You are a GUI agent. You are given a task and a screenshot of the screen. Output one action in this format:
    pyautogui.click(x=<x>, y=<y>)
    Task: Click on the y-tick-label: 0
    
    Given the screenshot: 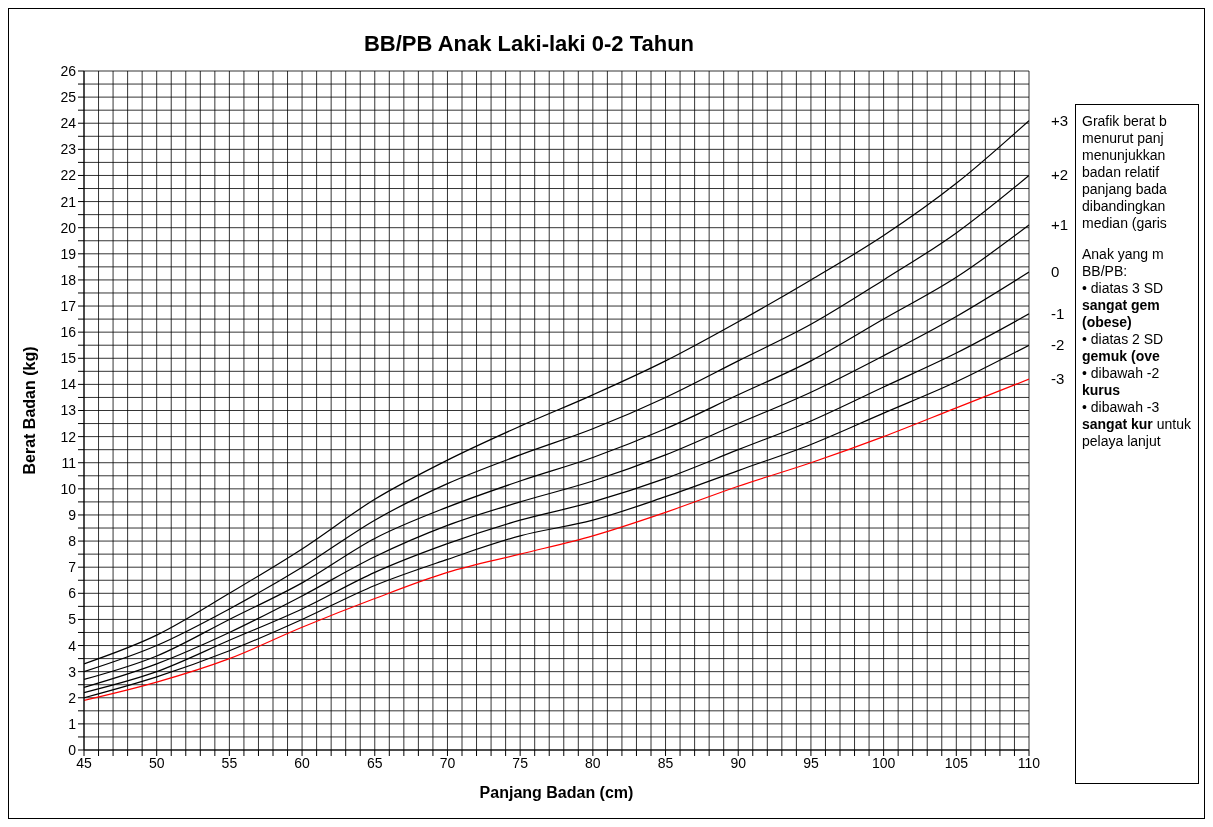 What is the action you would take?
    pyautogui.click(x=72, y=749)
    